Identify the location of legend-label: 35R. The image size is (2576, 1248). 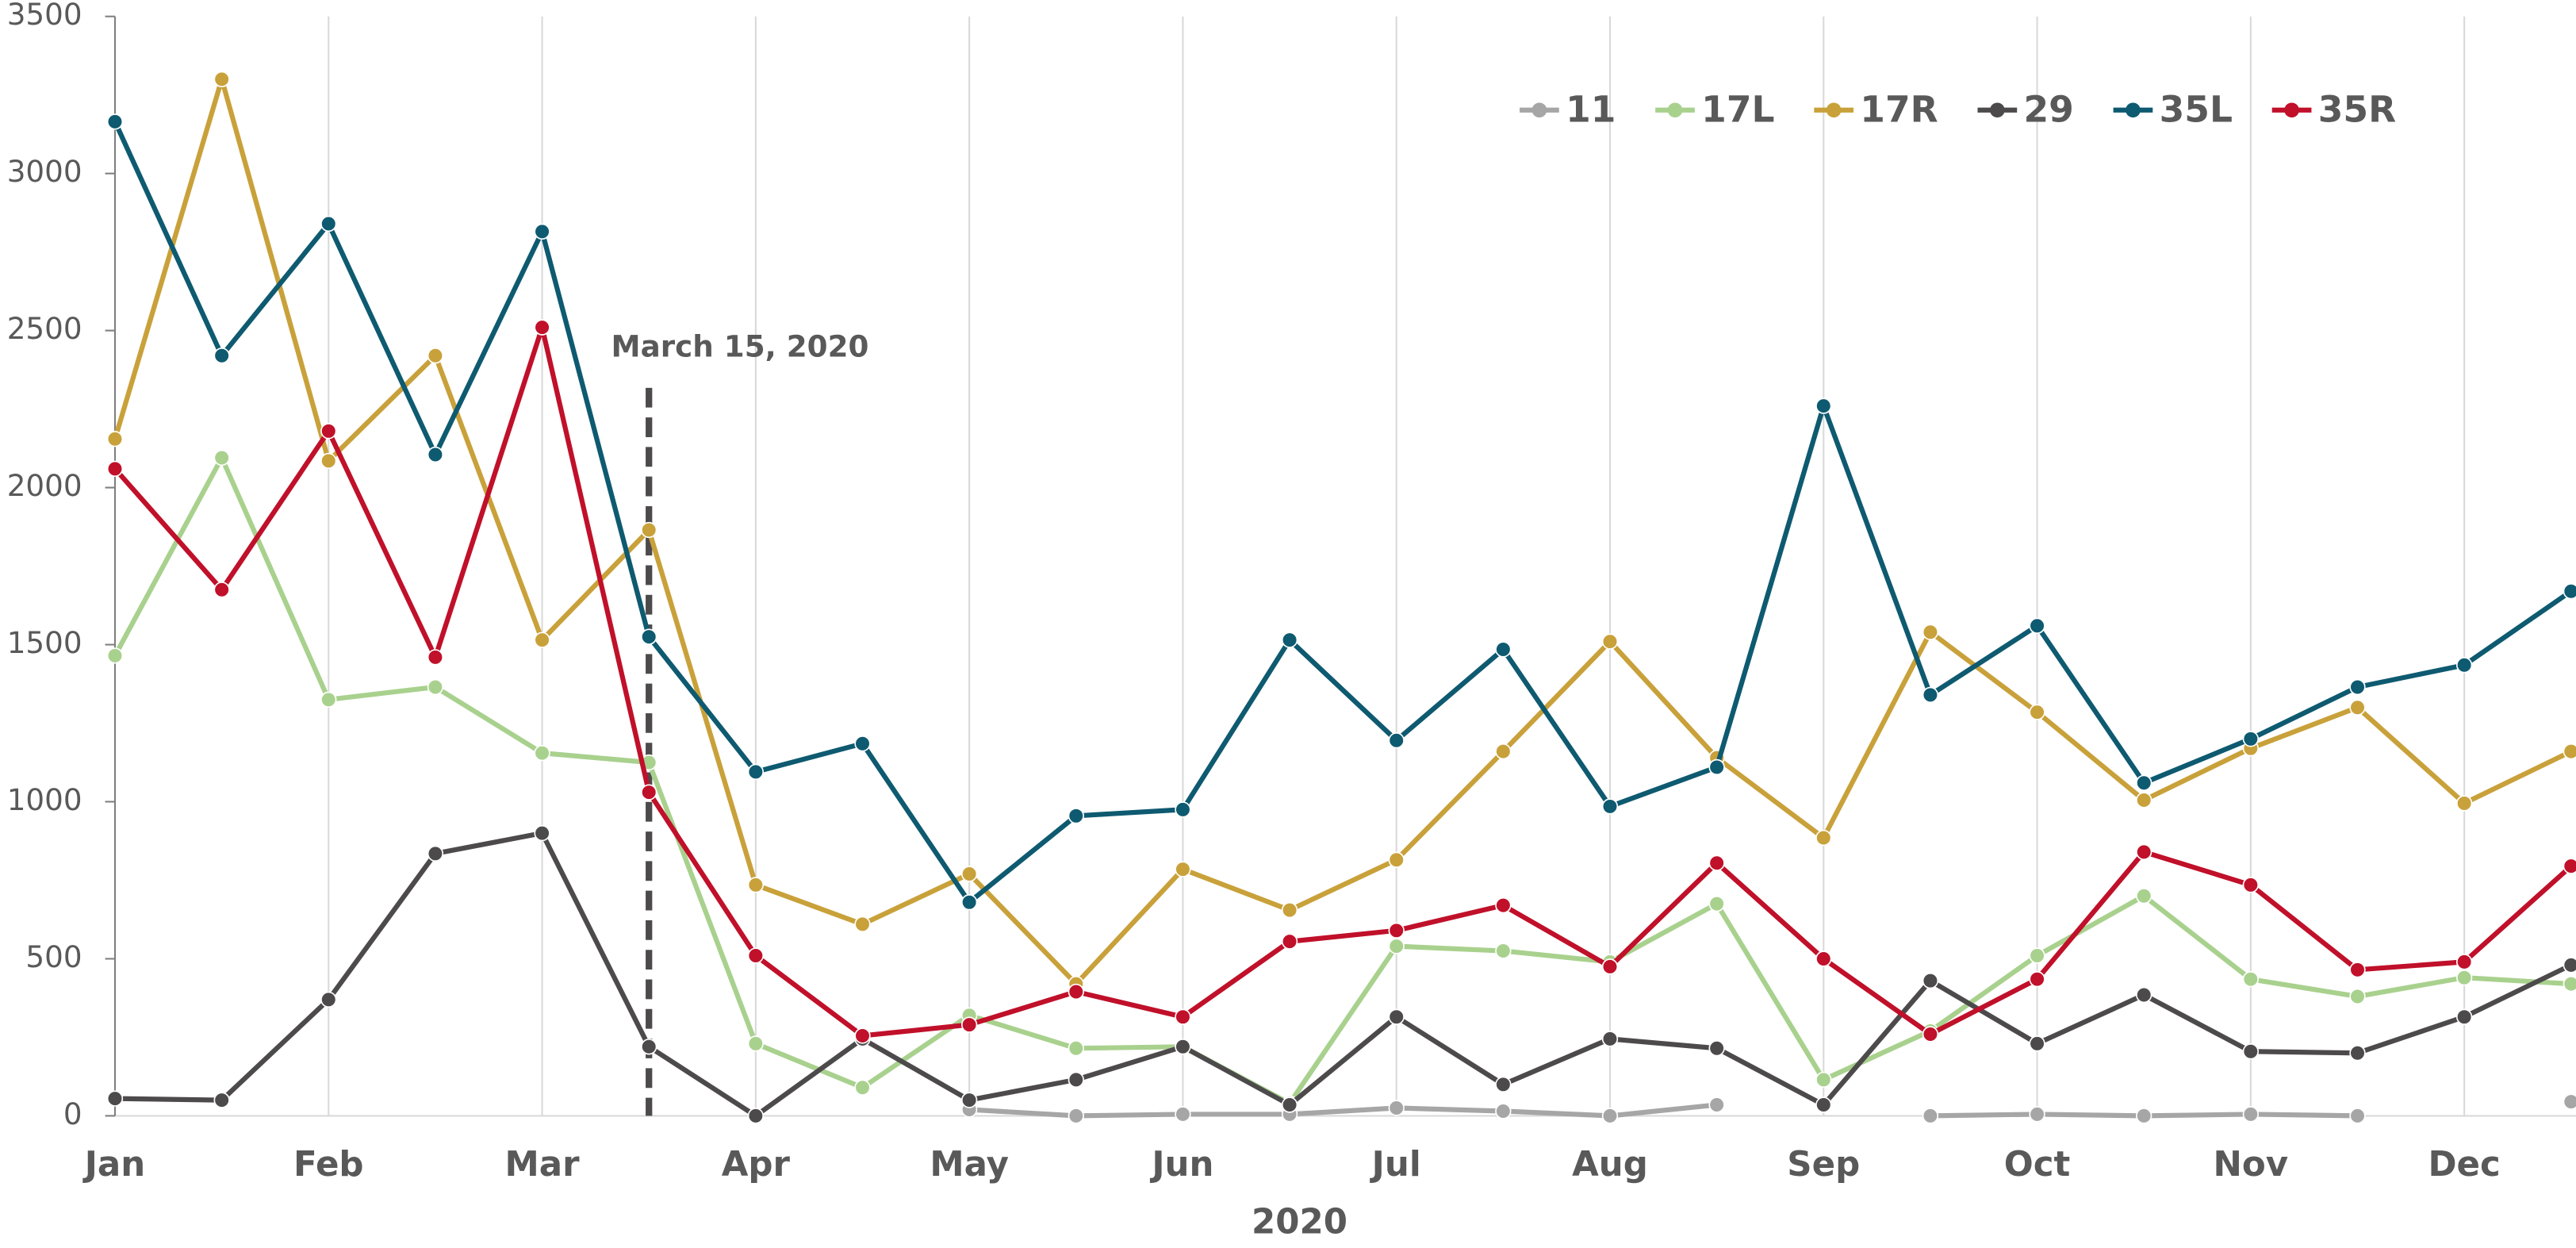
(2357, 109).